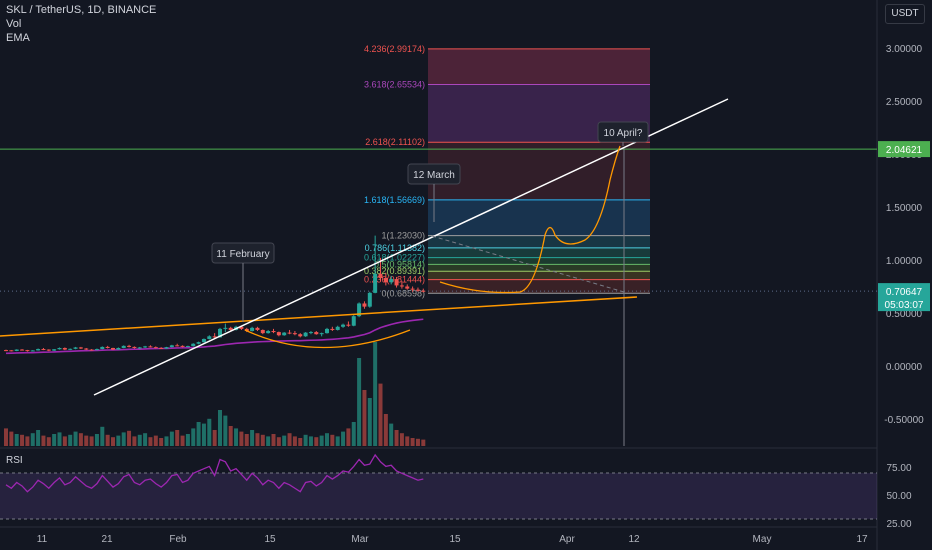 The width and height of the screenshot is (932, 550). Describe the element at coordinates (394, 200) in the screenshot. I see `fib-level-label: 1.618(1.56669)` at that location.